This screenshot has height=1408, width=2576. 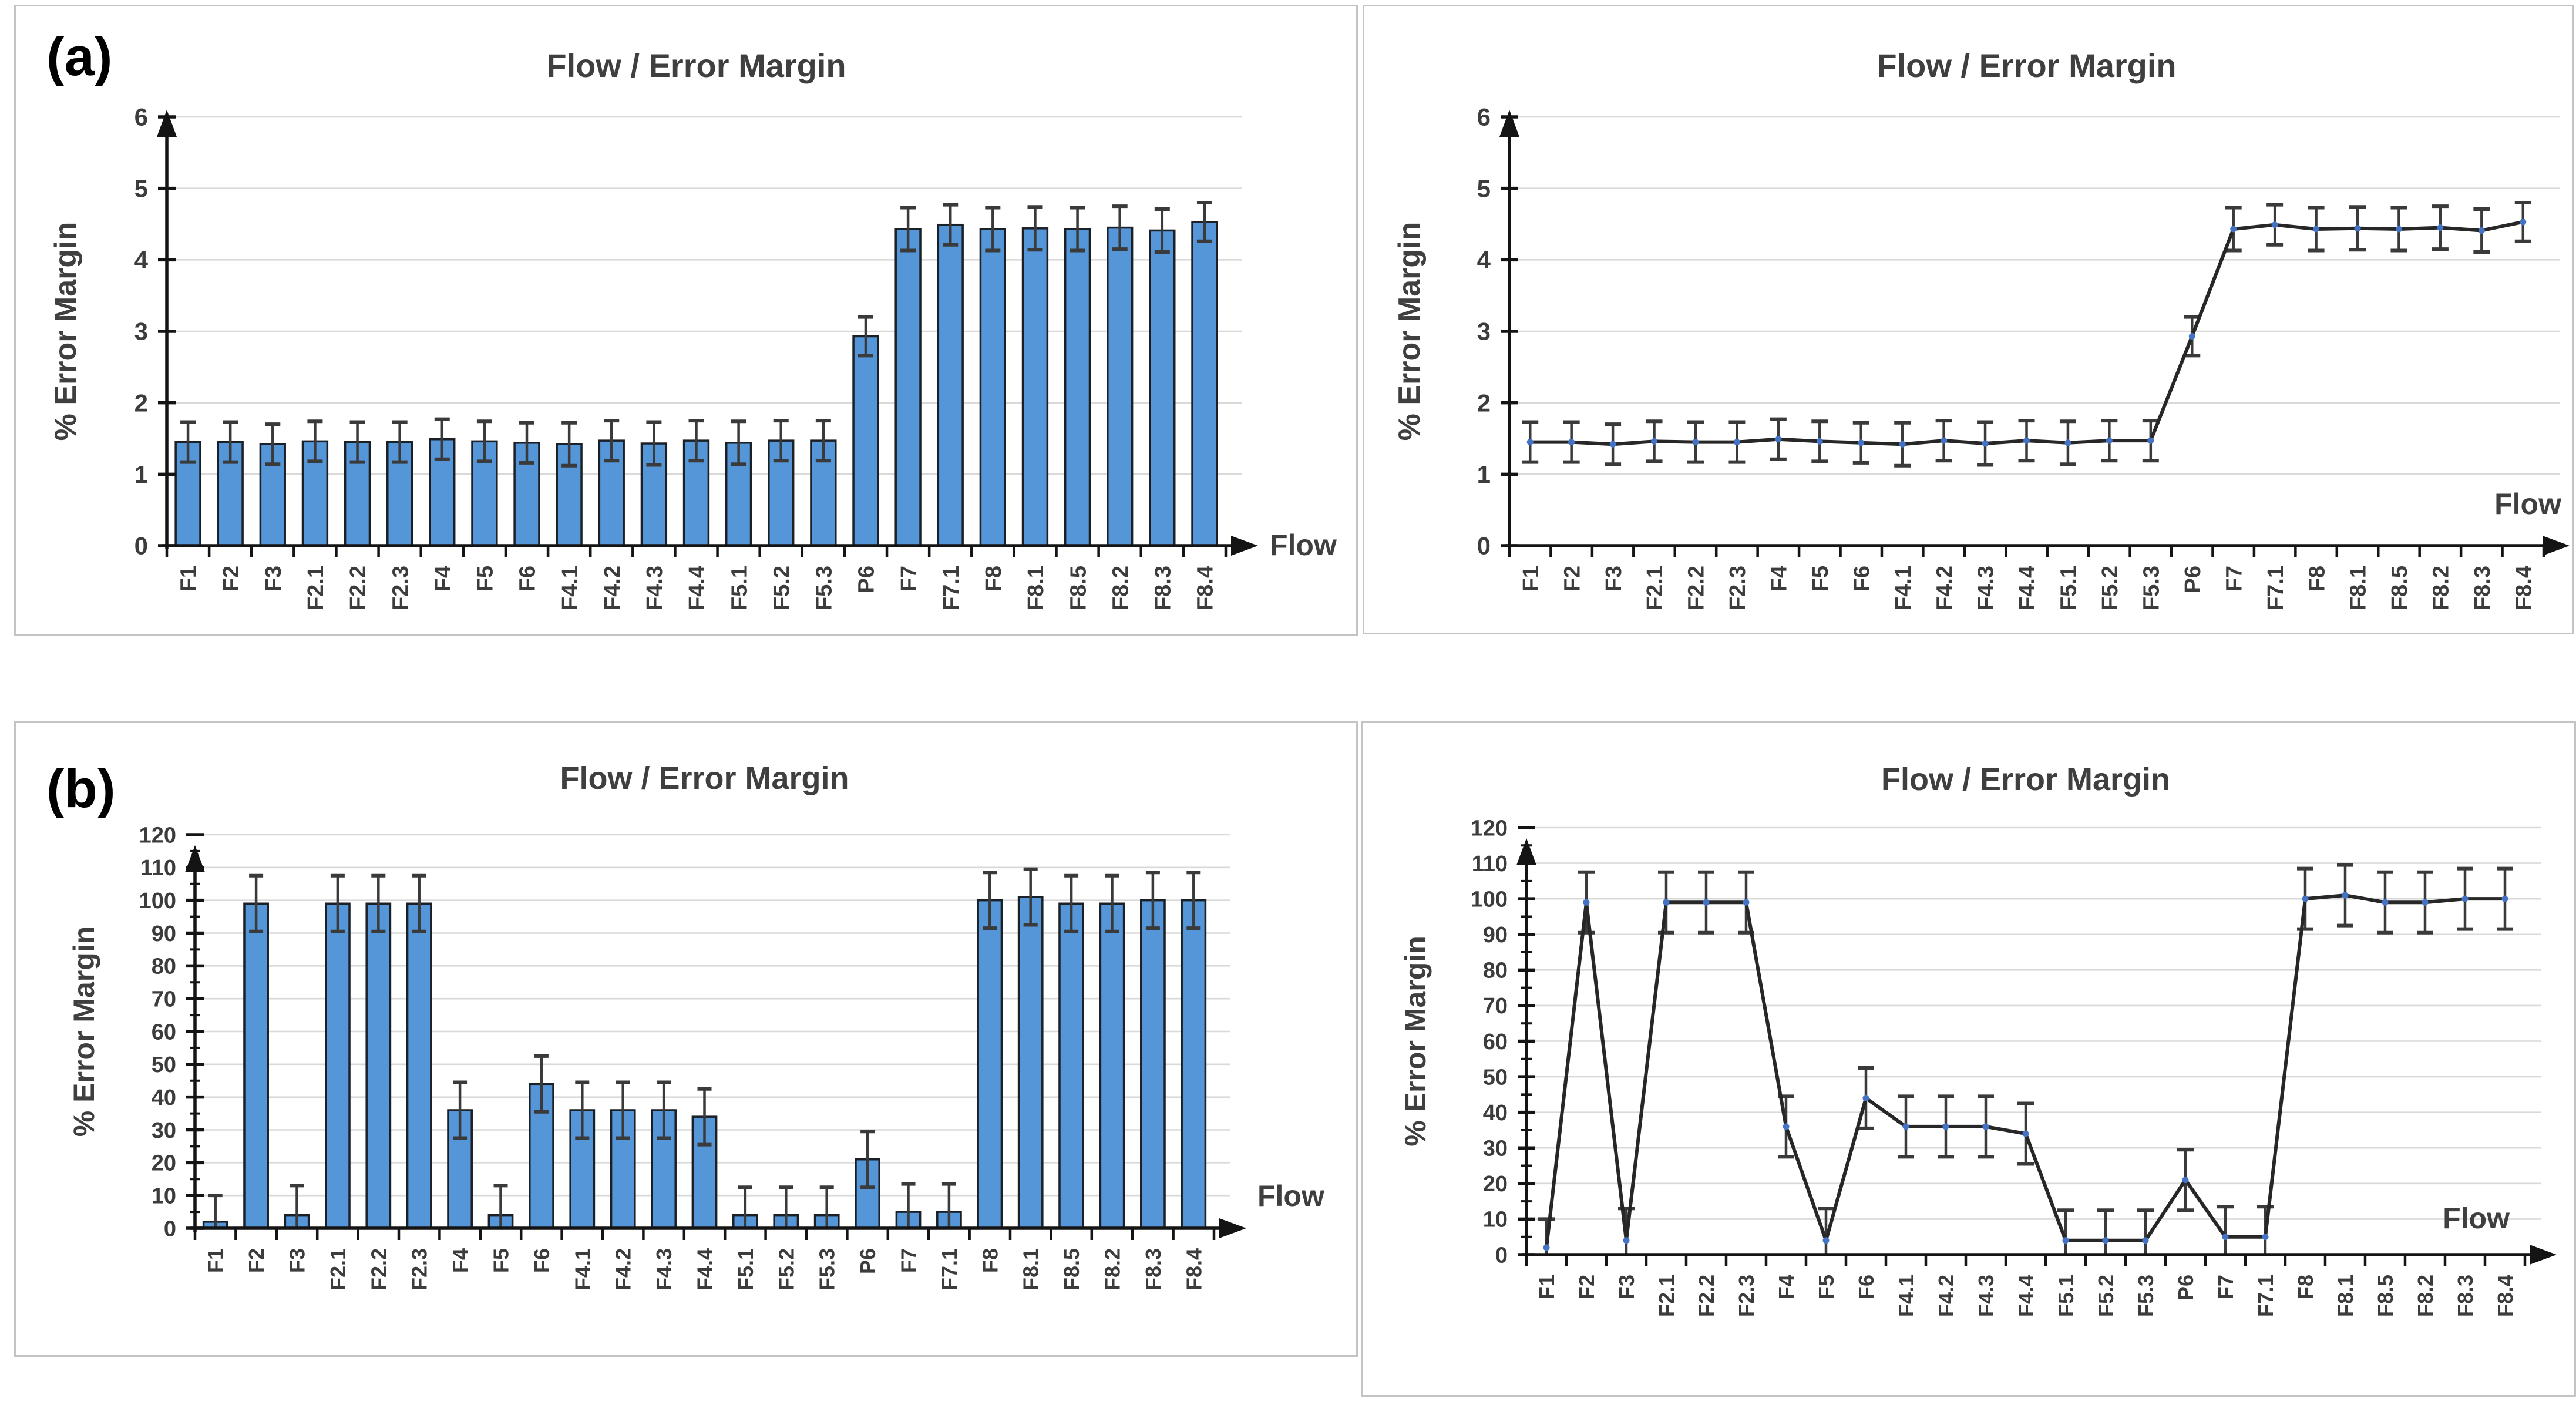 What do you see at coordinates (1205, 384) in the screenshot?
I see `bar-F8.4` at bounding box center [1205, 384].